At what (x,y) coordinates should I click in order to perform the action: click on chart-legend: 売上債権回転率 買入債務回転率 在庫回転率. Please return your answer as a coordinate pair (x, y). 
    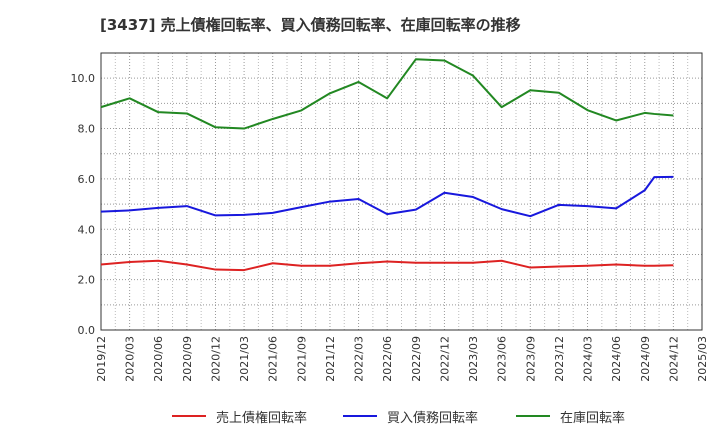
    Looking at the image, I should click on (360, 416).